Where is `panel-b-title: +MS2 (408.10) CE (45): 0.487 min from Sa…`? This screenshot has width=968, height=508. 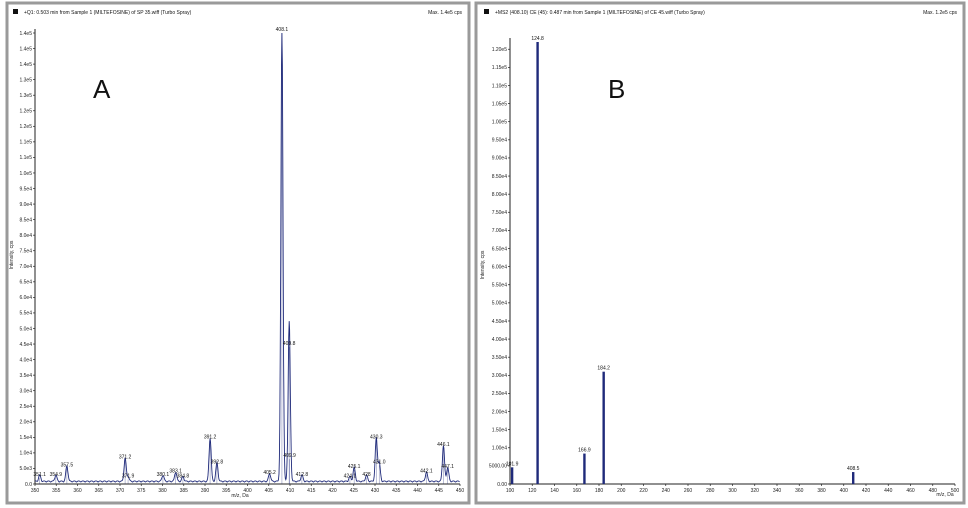
panel-b-title: +MS2 (408.10) CE (45): 0.487 min from Sa… is located at coordinates (600, 13).